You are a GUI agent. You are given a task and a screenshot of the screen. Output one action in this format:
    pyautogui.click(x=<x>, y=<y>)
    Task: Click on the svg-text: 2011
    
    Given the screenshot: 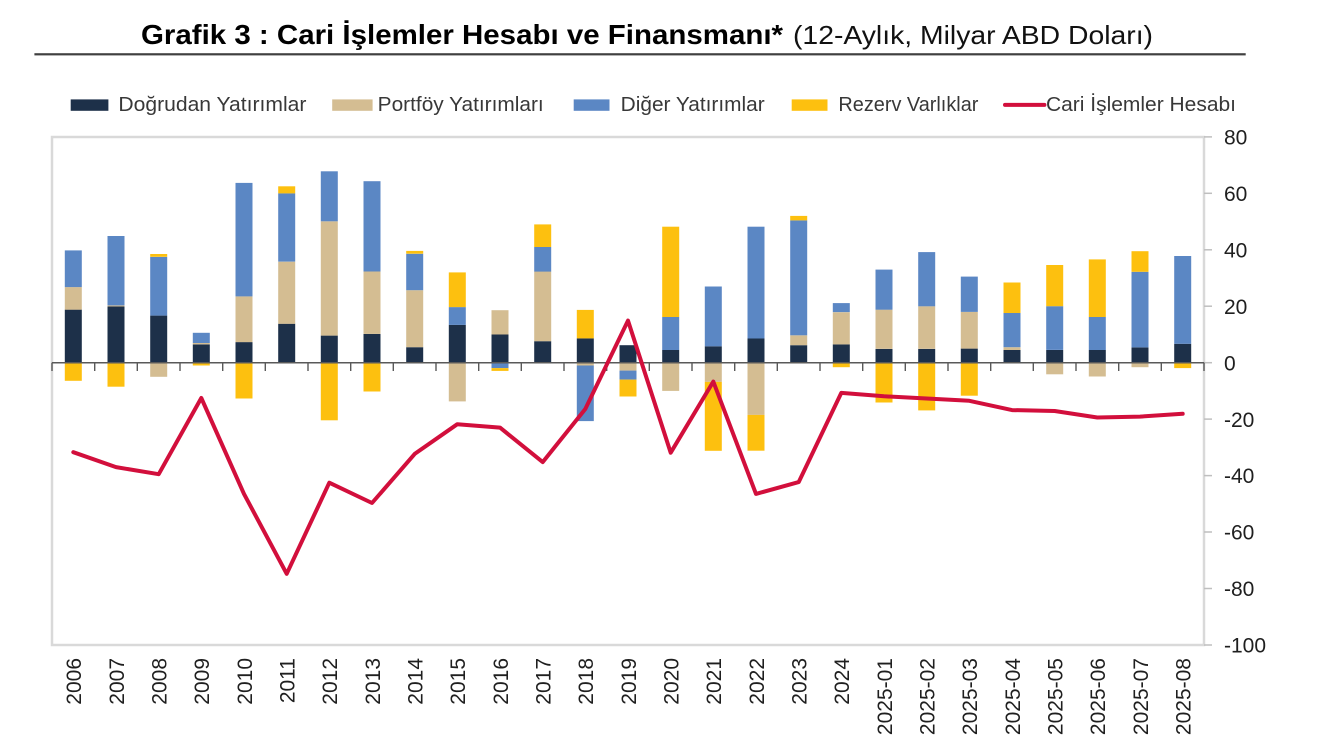 What is the action you would take?
    pyautogui.click(x=288, y=680)
    